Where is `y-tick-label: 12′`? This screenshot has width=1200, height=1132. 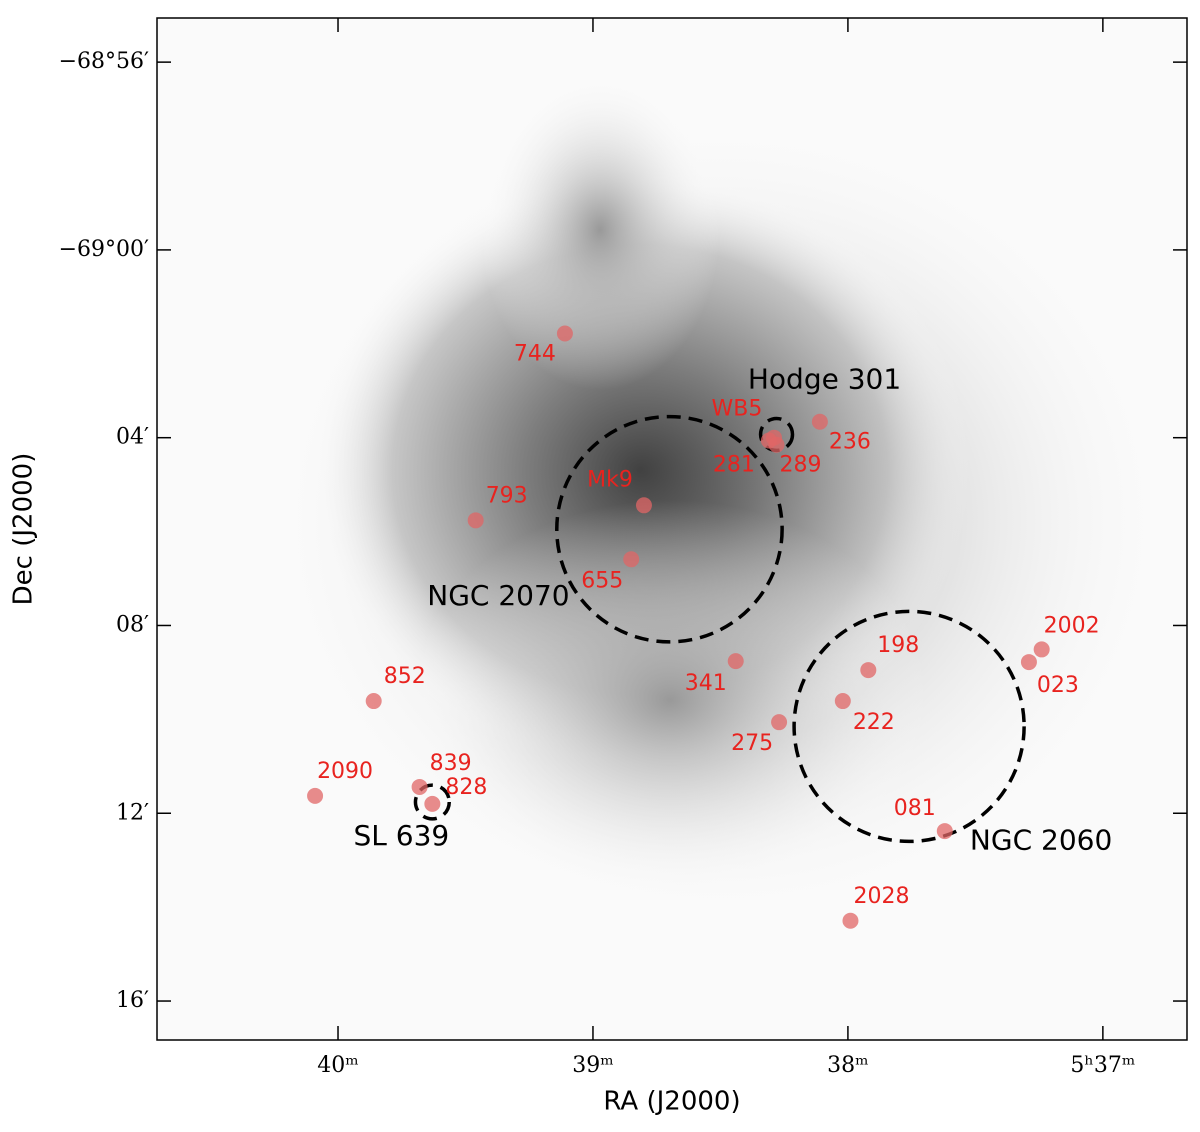 y-tick-label: 12′ is located at coordinates (132, 812).